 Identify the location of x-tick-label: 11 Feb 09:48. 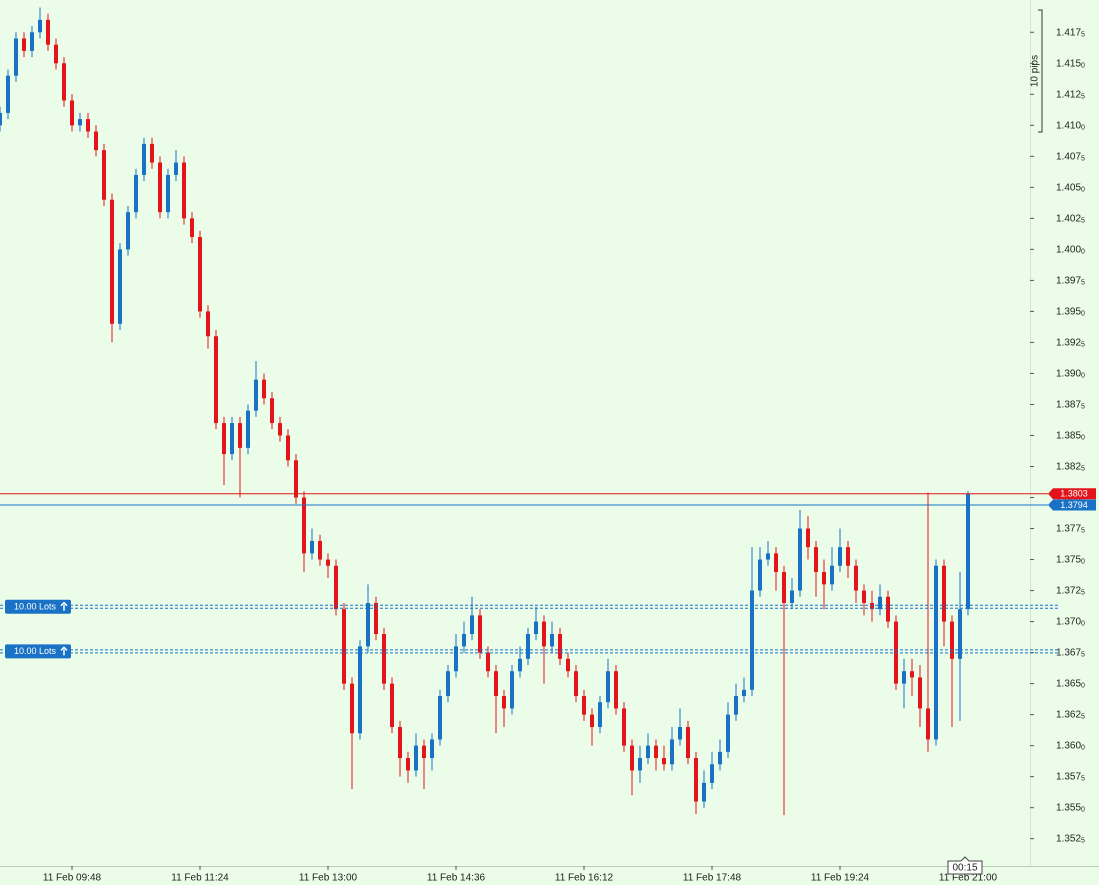
(72, 878).